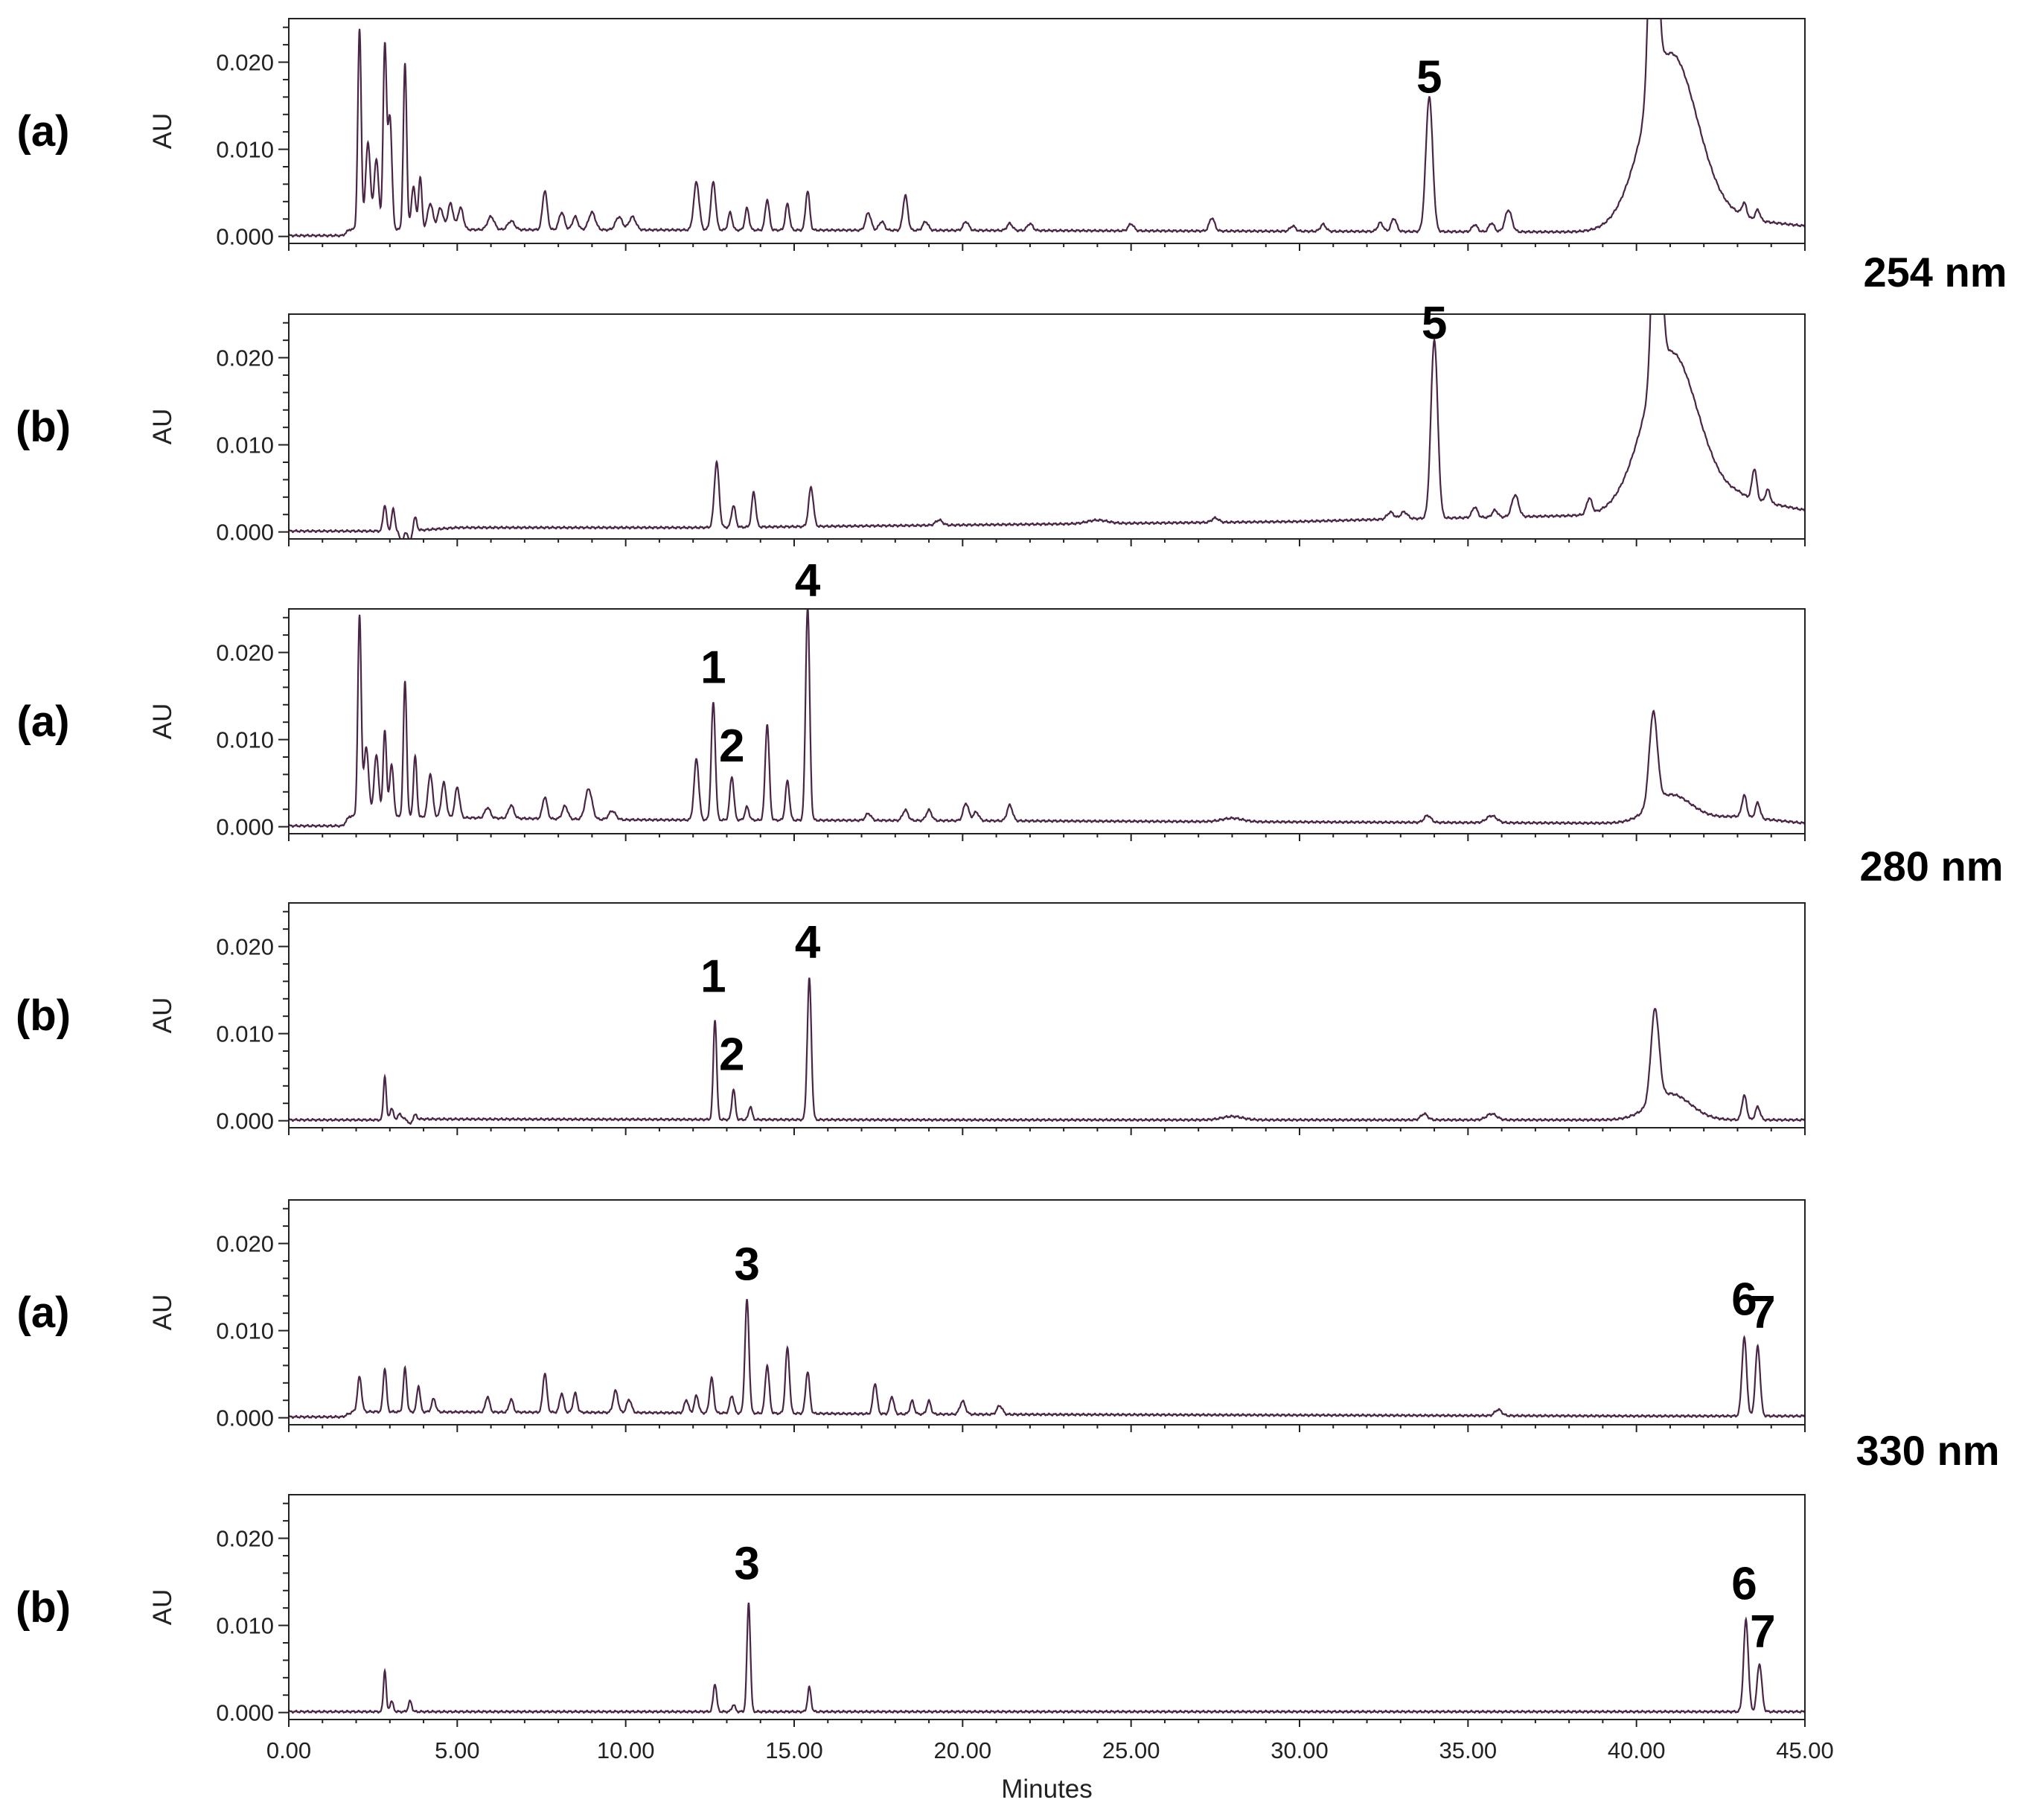  I want to click on x-tick-label: 20.00, so click(963, 1750).